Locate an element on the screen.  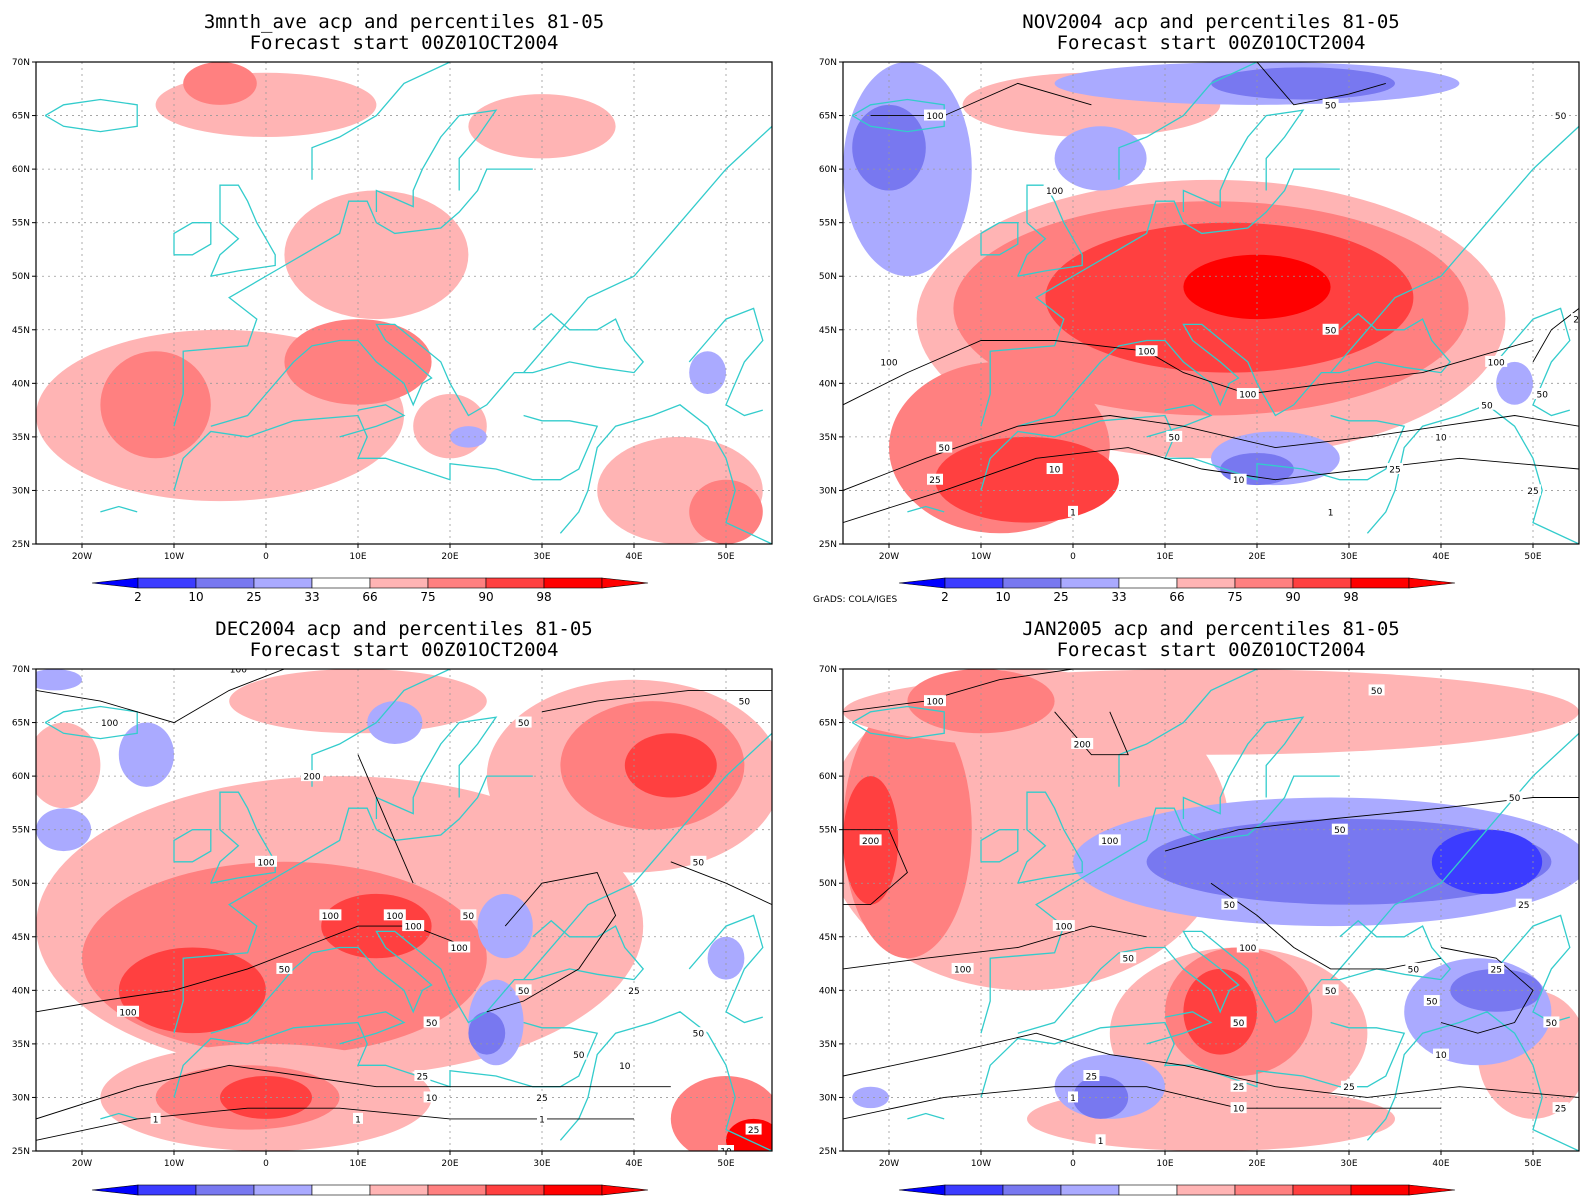
colorbar-label: 33 is located at coordinates (311, 597).